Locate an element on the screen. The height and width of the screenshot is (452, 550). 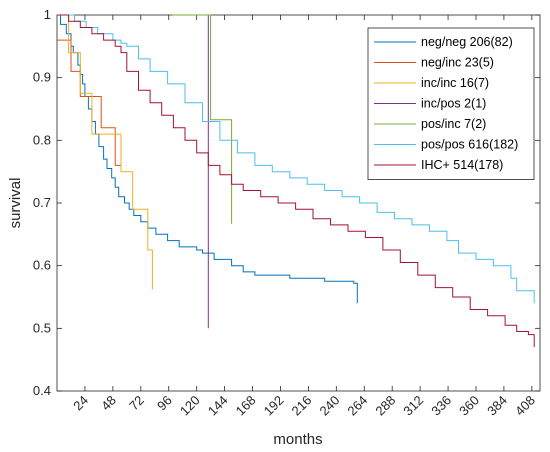
y-tick-label: 0.8 is located at coordinates (42, 139).